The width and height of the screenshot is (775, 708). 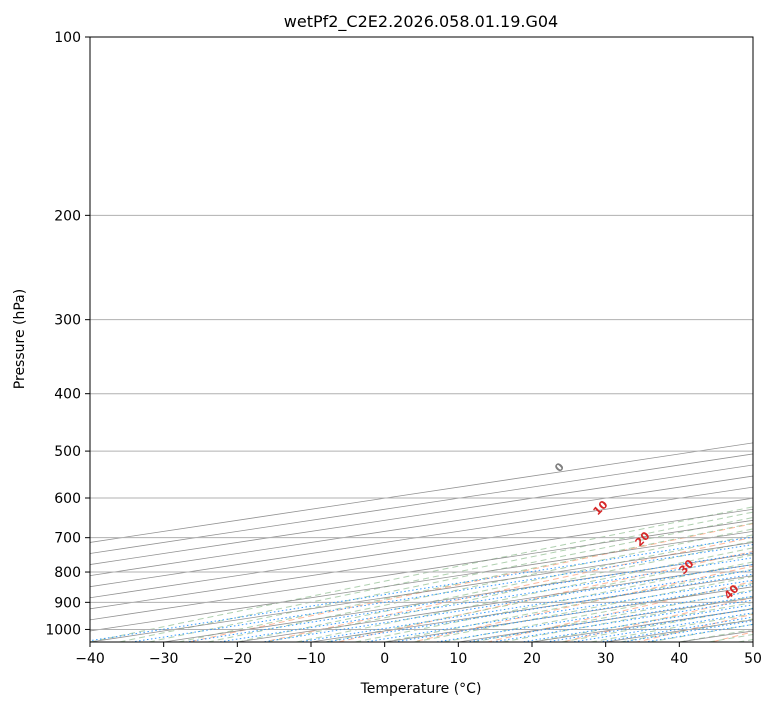 What do you see at coordinates (67, 216) in the screenshot?
I see `y-tick-label: 200` at bounding box center [67, 216].